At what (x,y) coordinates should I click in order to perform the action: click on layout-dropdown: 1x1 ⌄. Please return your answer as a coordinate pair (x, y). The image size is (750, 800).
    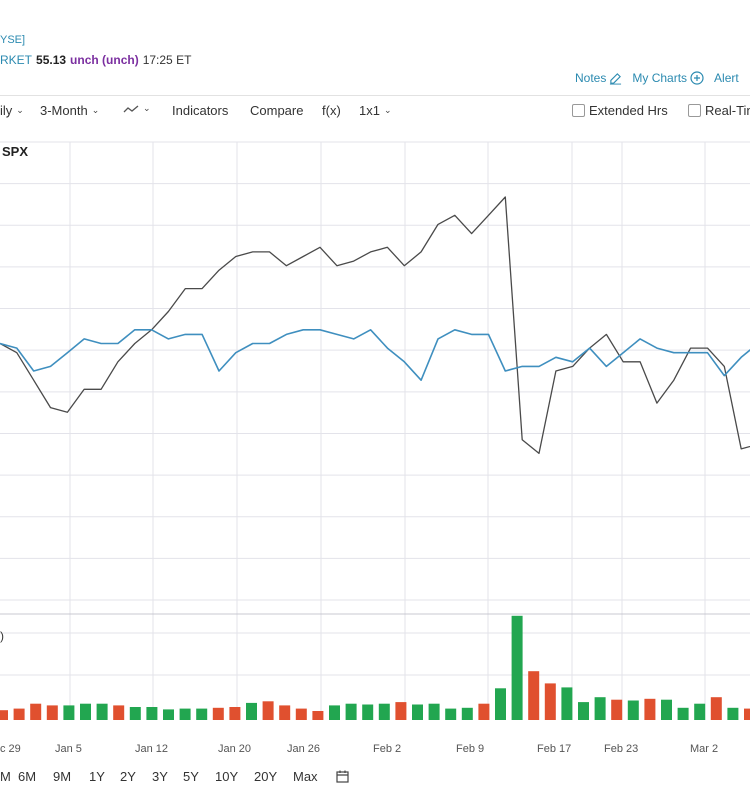
    Looking at the image, I should click on (375, 110).